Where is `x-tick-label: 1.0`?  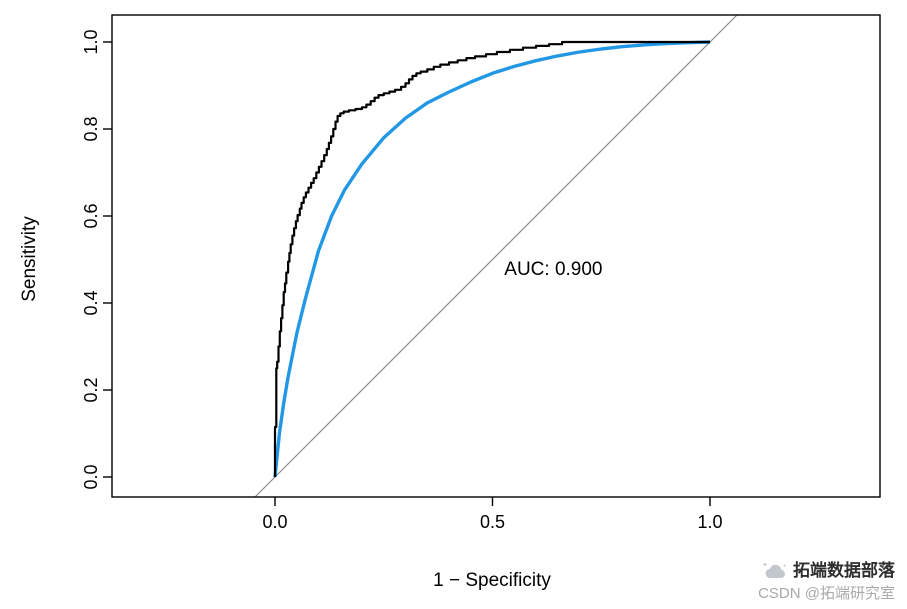
x-tick-label: 1.0 is located at coordinates (709, 522).